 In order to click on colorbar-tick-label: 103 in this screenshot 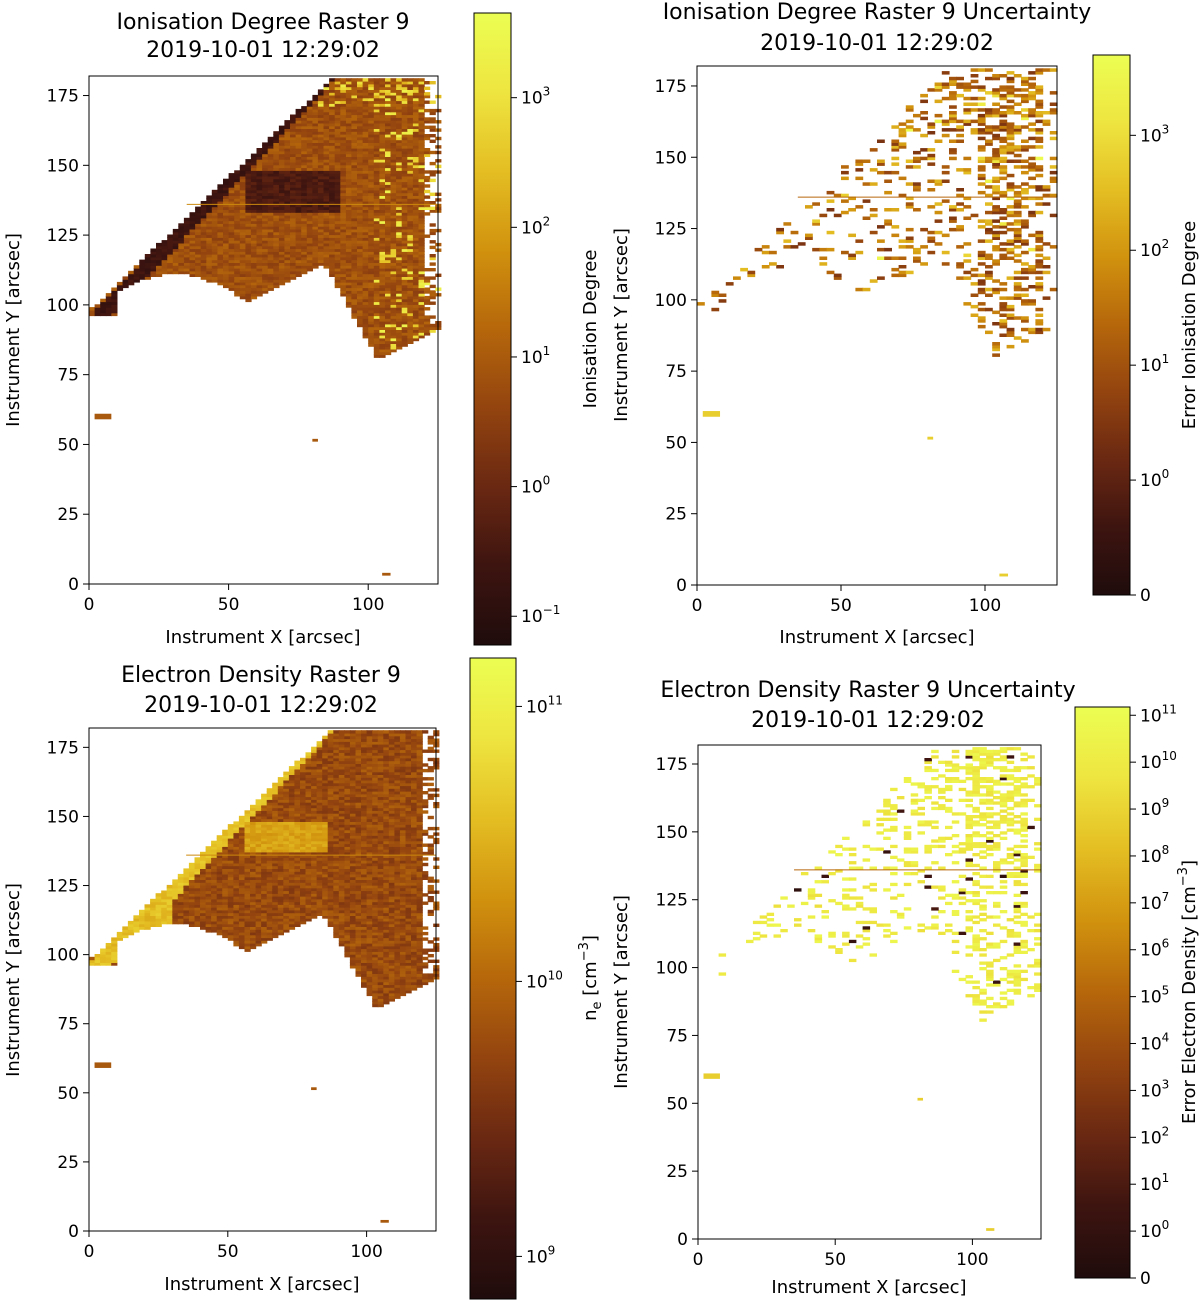, I will do `click(535, 97)`.